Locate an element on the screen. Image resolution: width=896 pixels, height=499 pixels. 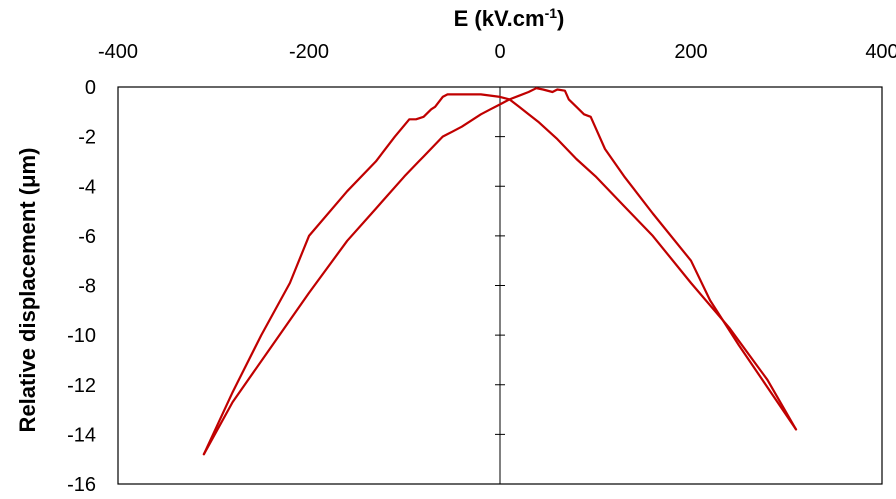
x-axis-title-main: E (kV.cm is located at coordinates (499, 18).